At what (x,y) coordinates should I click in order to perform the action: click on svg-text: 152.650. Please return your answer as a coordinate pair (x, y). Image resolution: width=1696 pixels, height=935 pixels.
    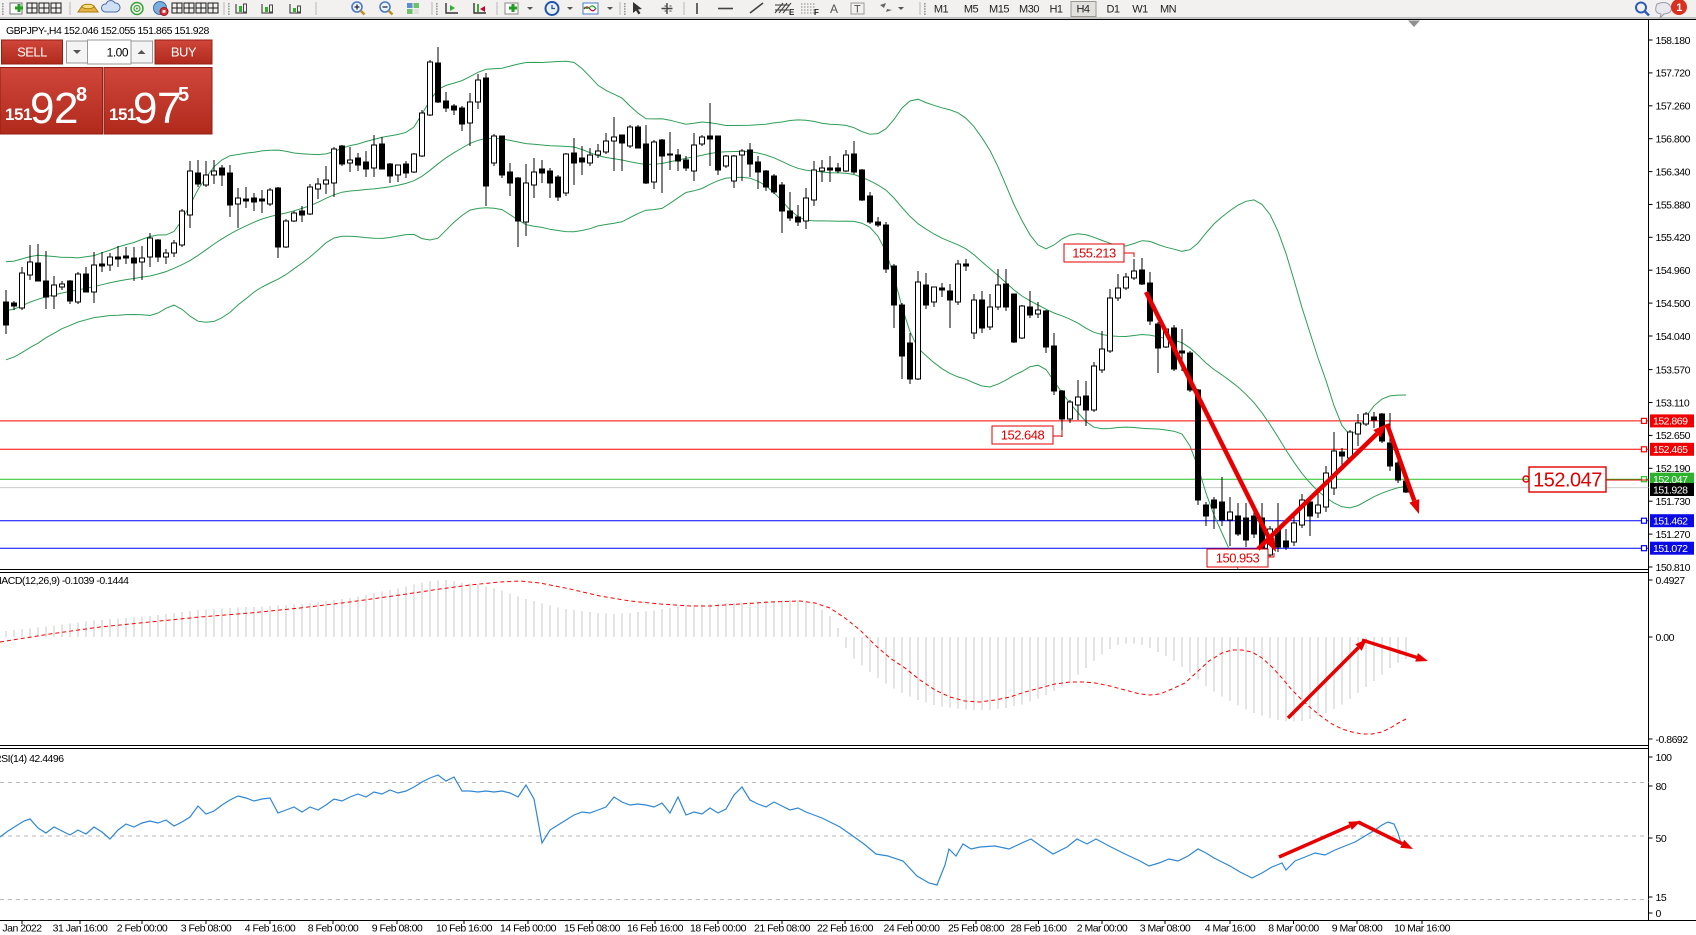
    Looking at the image, I should click on (1673, 436).